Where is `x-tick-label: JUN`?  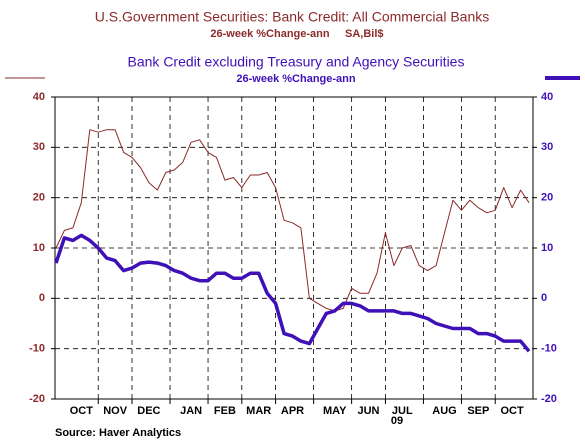
x-tick-label: JUN is located at coordinates (369, 411).